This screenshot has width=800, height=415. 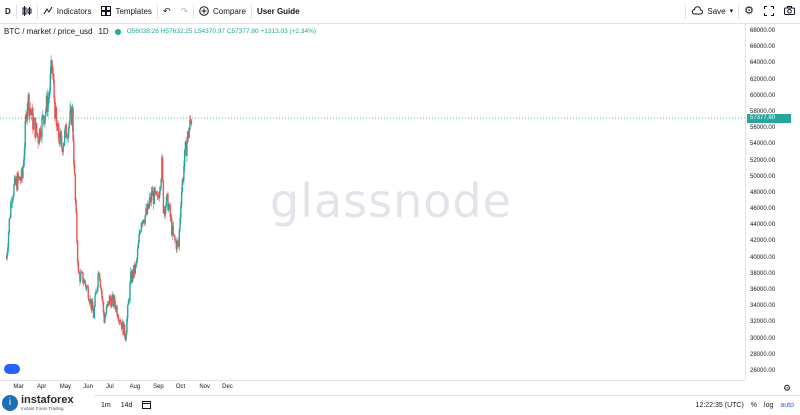 I want to click on top-toolbar: D Indicators Templates ↶ ↷, so click(x=400, y=12).